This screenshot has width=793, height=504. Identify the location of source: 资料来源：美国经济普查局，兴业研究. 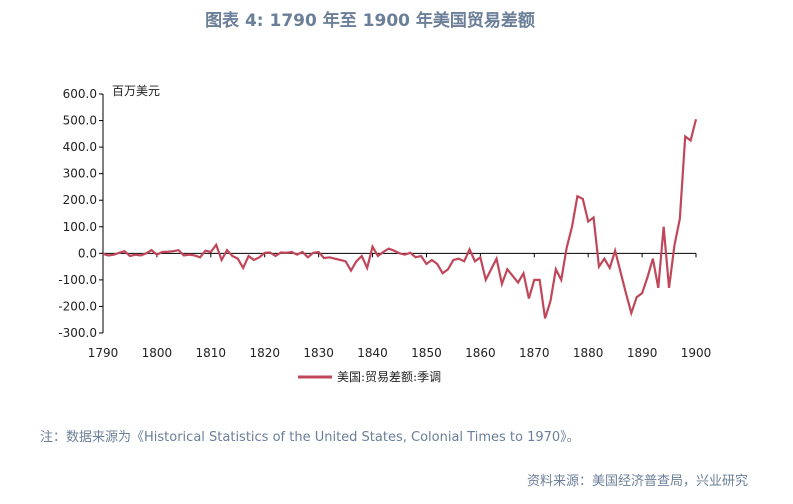
(637, 481).